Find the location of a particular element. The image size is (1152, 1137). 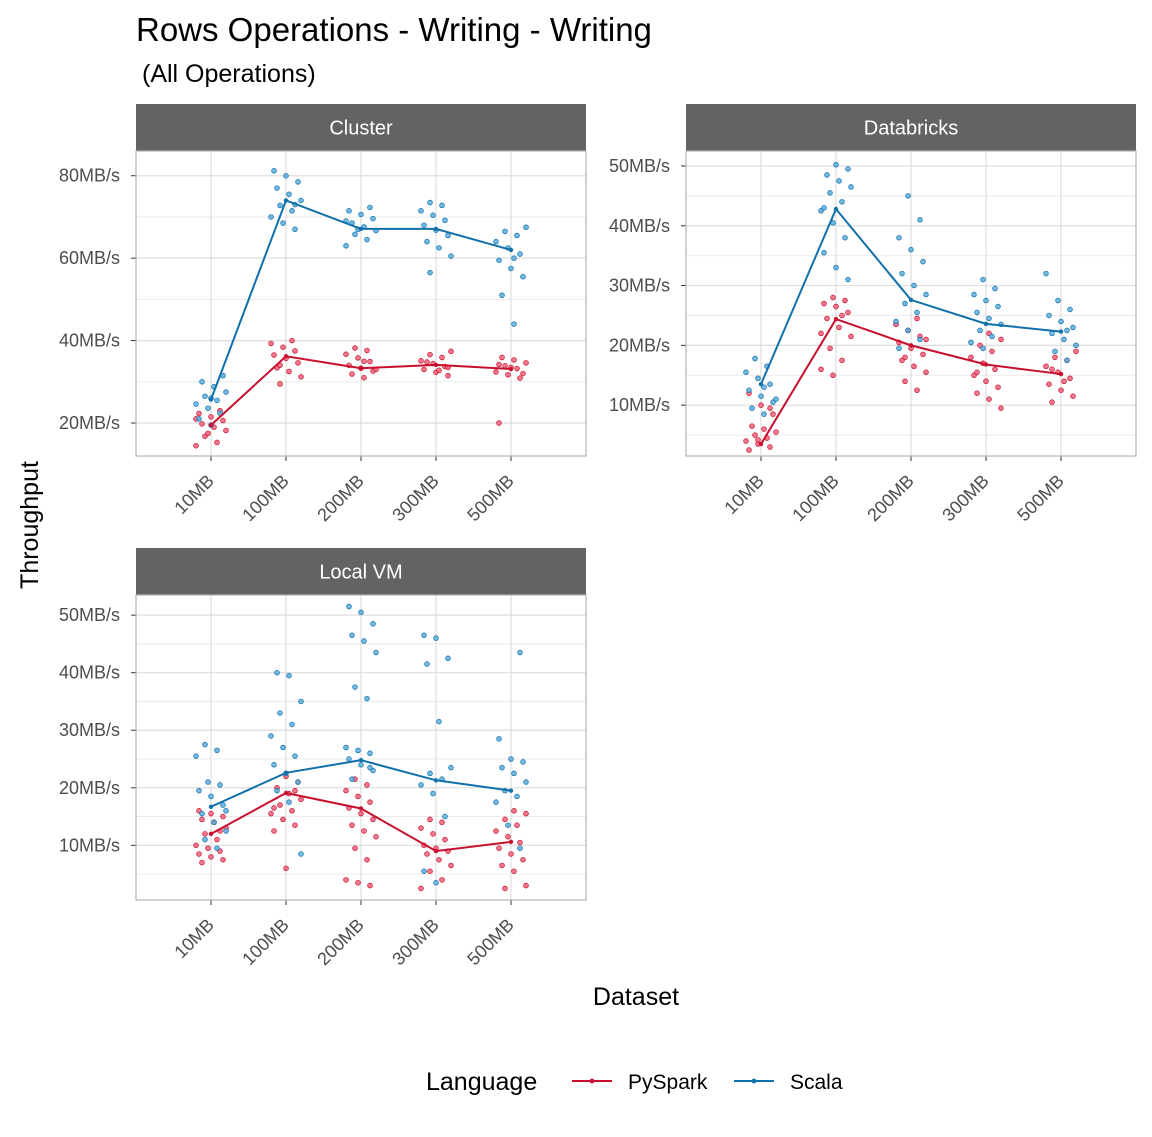

strip-local-vm is located at coordinates (361, 571).